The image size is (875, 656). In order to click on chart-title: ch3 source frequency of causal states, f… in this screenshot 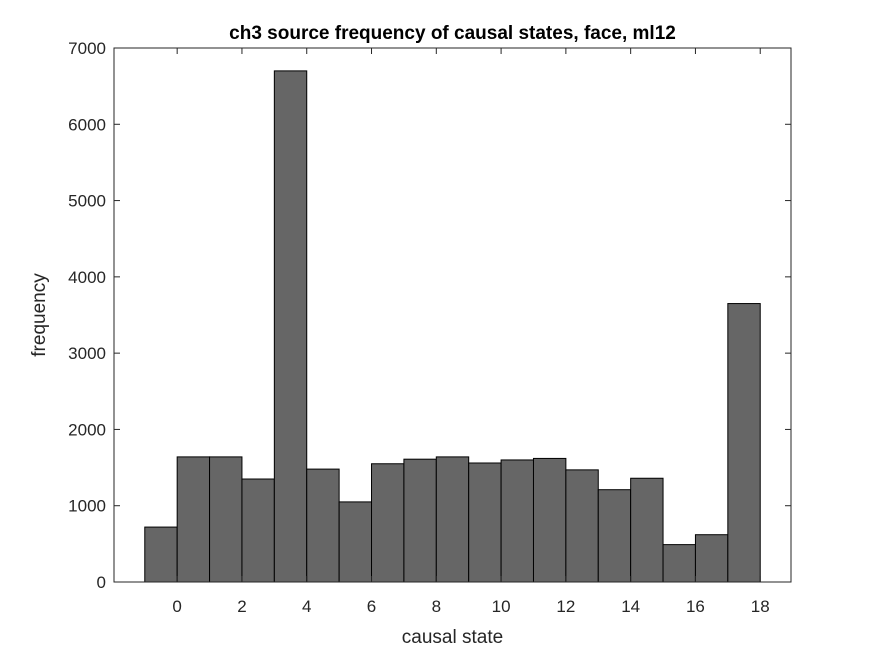, I will do `click(452, 33)`.